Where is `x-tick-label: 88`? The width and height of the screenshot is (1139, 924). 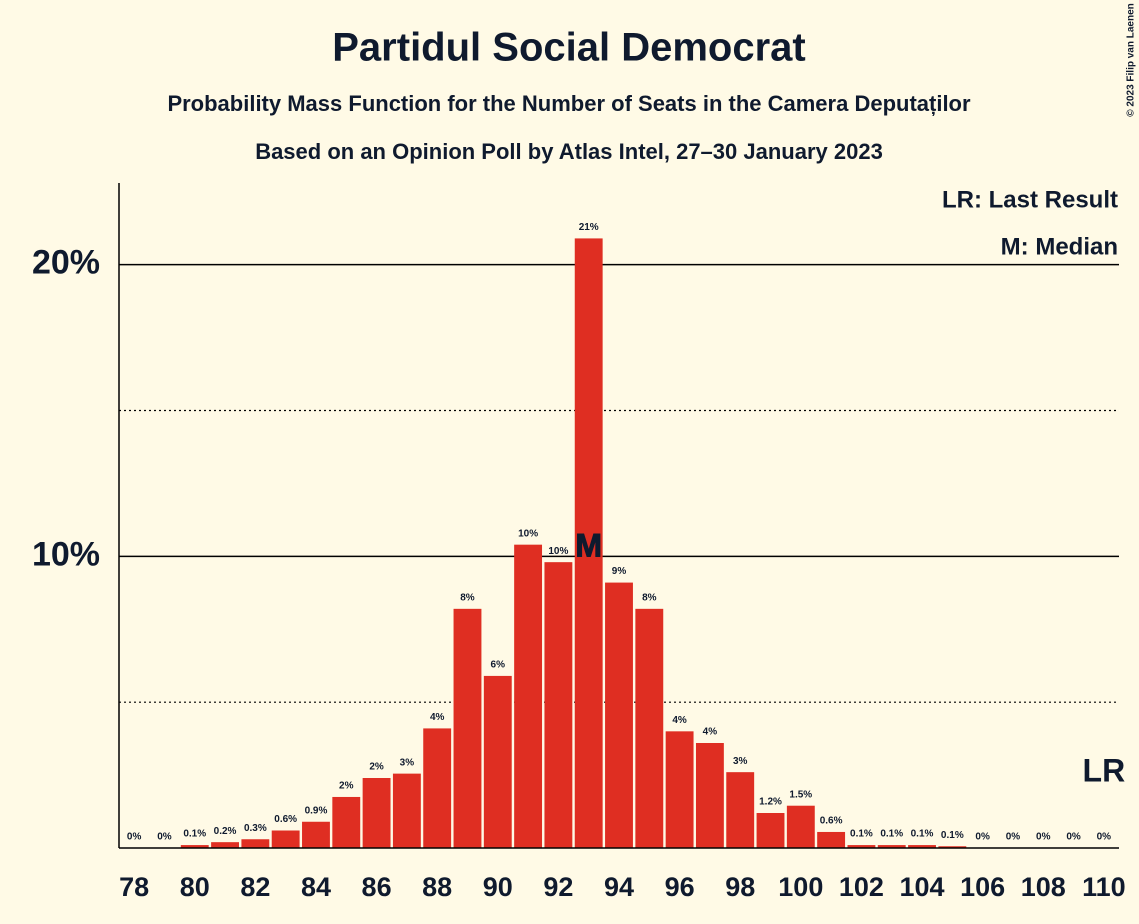 x-tick-label: 88 is located at coordinates (437, 887).